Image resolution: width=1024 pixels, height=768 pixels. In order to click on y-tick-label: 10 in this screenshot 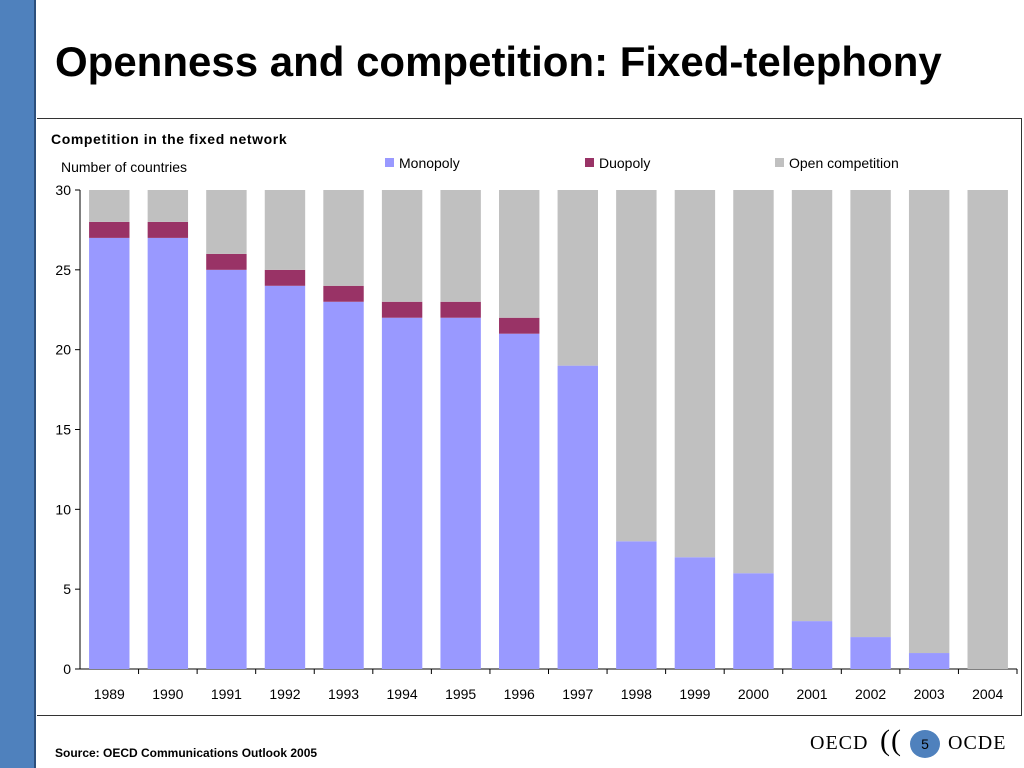, I will do `click(63, 509)`.